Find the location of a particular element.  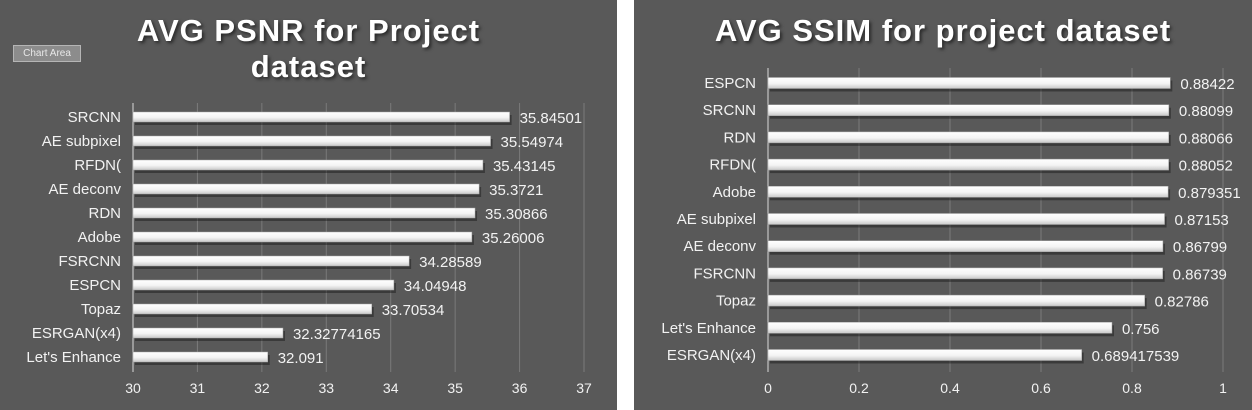

data-label: 35.26006 is located at coordinates (513, 238).